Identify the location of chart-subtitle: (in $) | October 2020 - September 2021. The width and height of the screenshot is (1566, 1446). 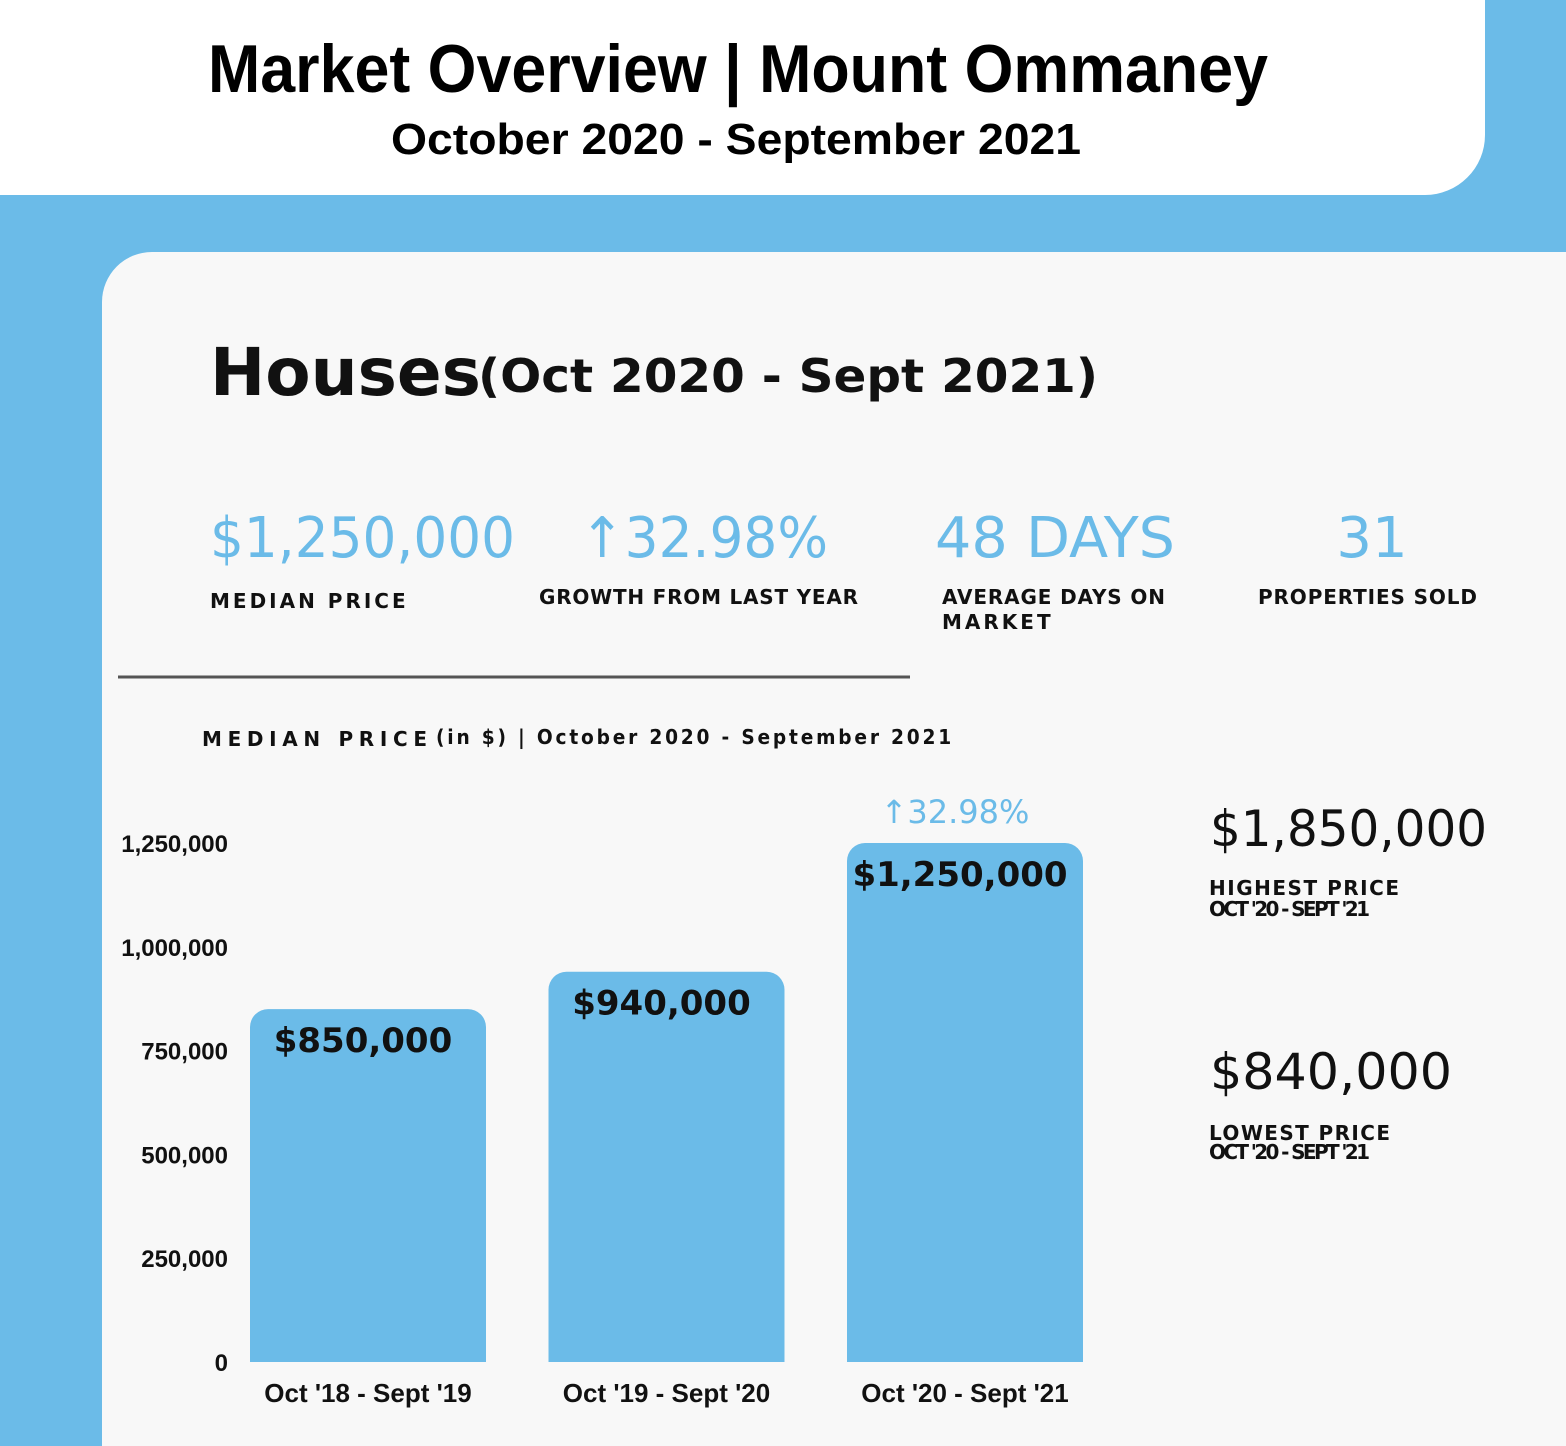
(695, 737).